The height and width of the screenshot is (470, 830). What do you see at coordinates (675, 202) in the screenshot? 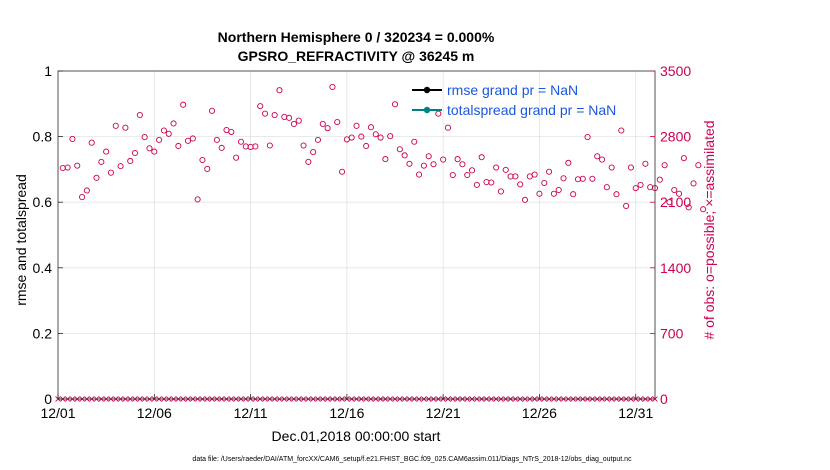
I see `y-right-tick-label: 2100` at bounding box center [675, 202].